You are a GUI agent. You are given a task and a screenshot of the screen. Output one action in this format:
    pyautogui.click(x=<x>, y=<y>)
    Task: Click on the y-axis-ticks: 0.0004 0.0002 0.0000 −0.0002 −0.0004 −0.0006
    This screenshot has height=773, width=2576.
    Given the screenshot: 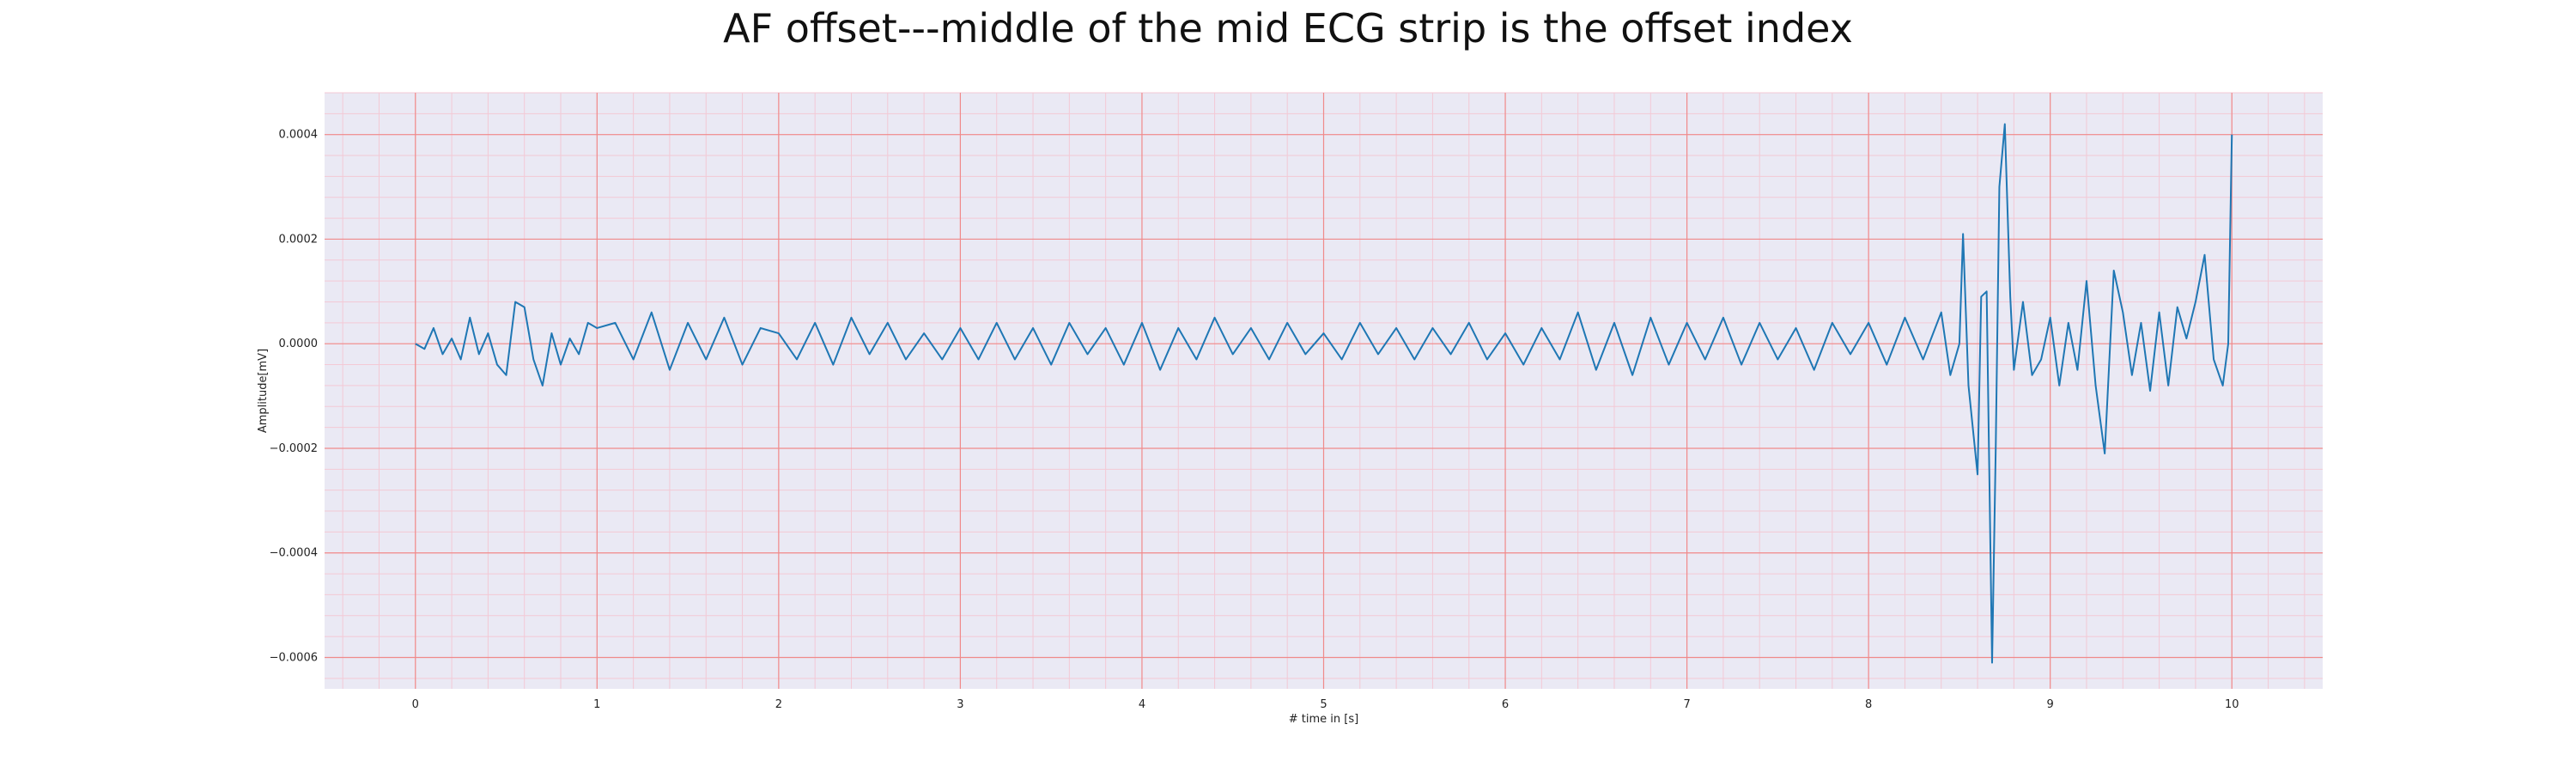 What is the action you would take?
    pyautogui.click(x=294, y=397)
    